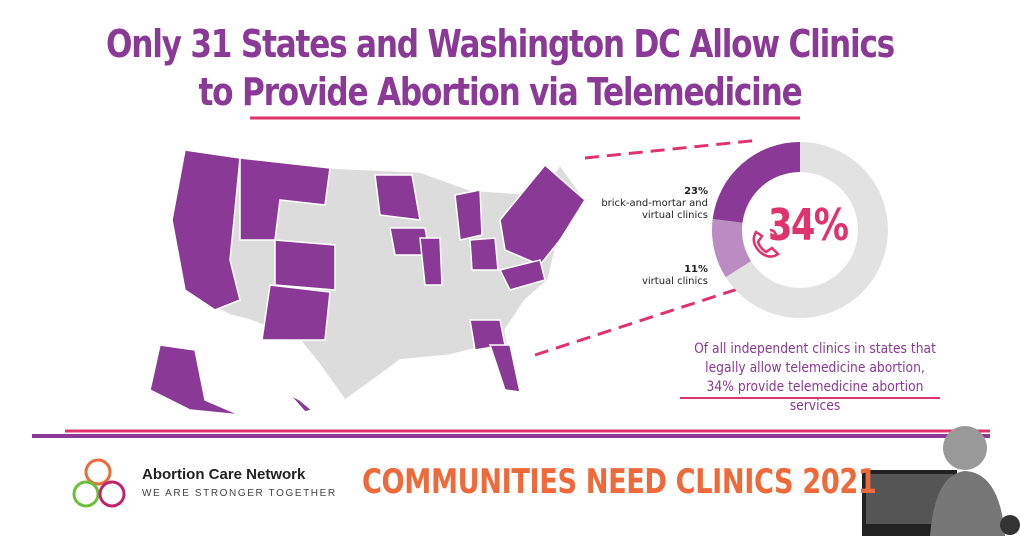 The width and height of the screenshot is (1020, 536). What do you see at coordinates (654, 209) in the screenshot?
I see `legend-label: brick-and-mortar and virtual clinics` at bounding box center [654, 209].